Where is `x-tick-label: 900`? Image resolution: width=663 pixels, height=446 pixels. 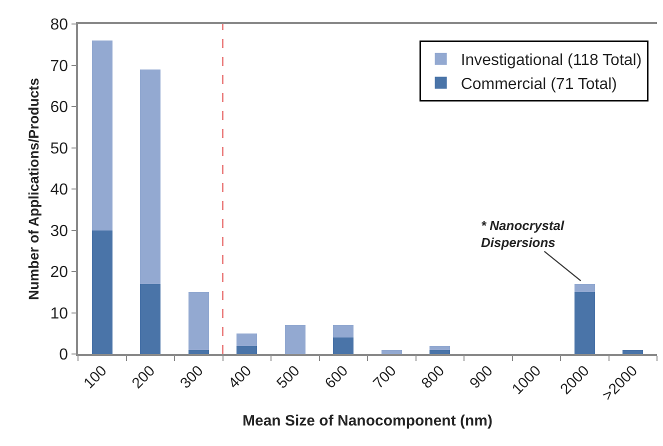 x-tick-label: 900 is located at coordinates (481, 377).